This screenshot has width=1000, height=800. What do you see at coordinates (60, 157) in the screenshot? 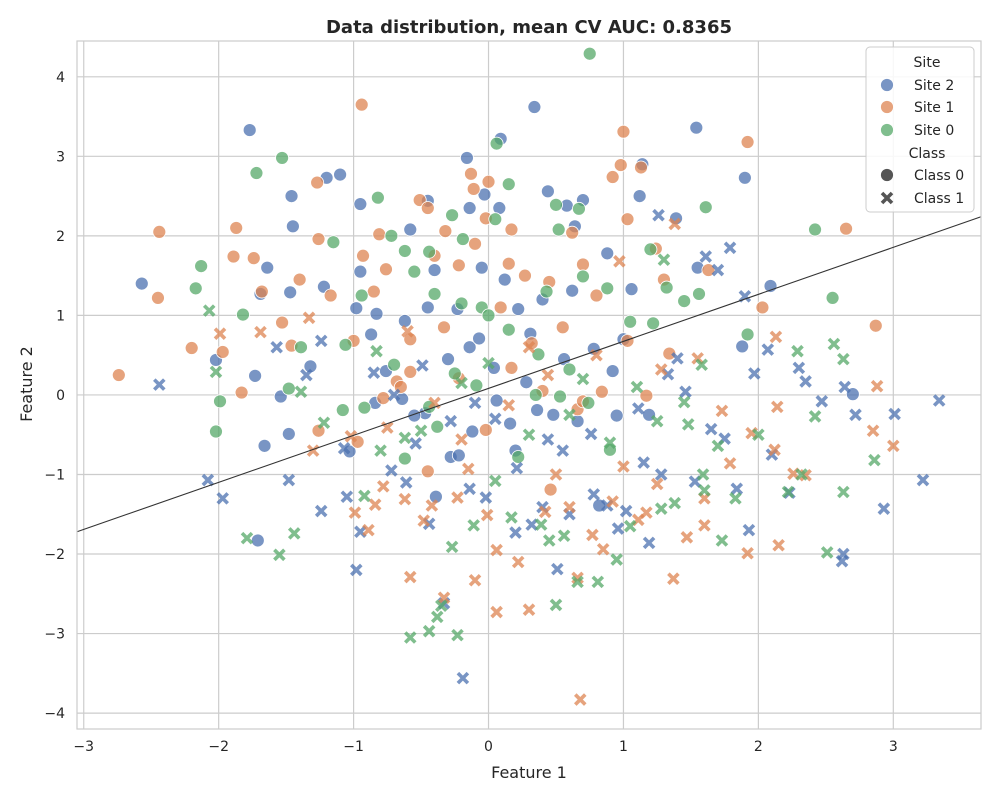
I see `y-tick-label: 3` at bounding box center [60, 157].